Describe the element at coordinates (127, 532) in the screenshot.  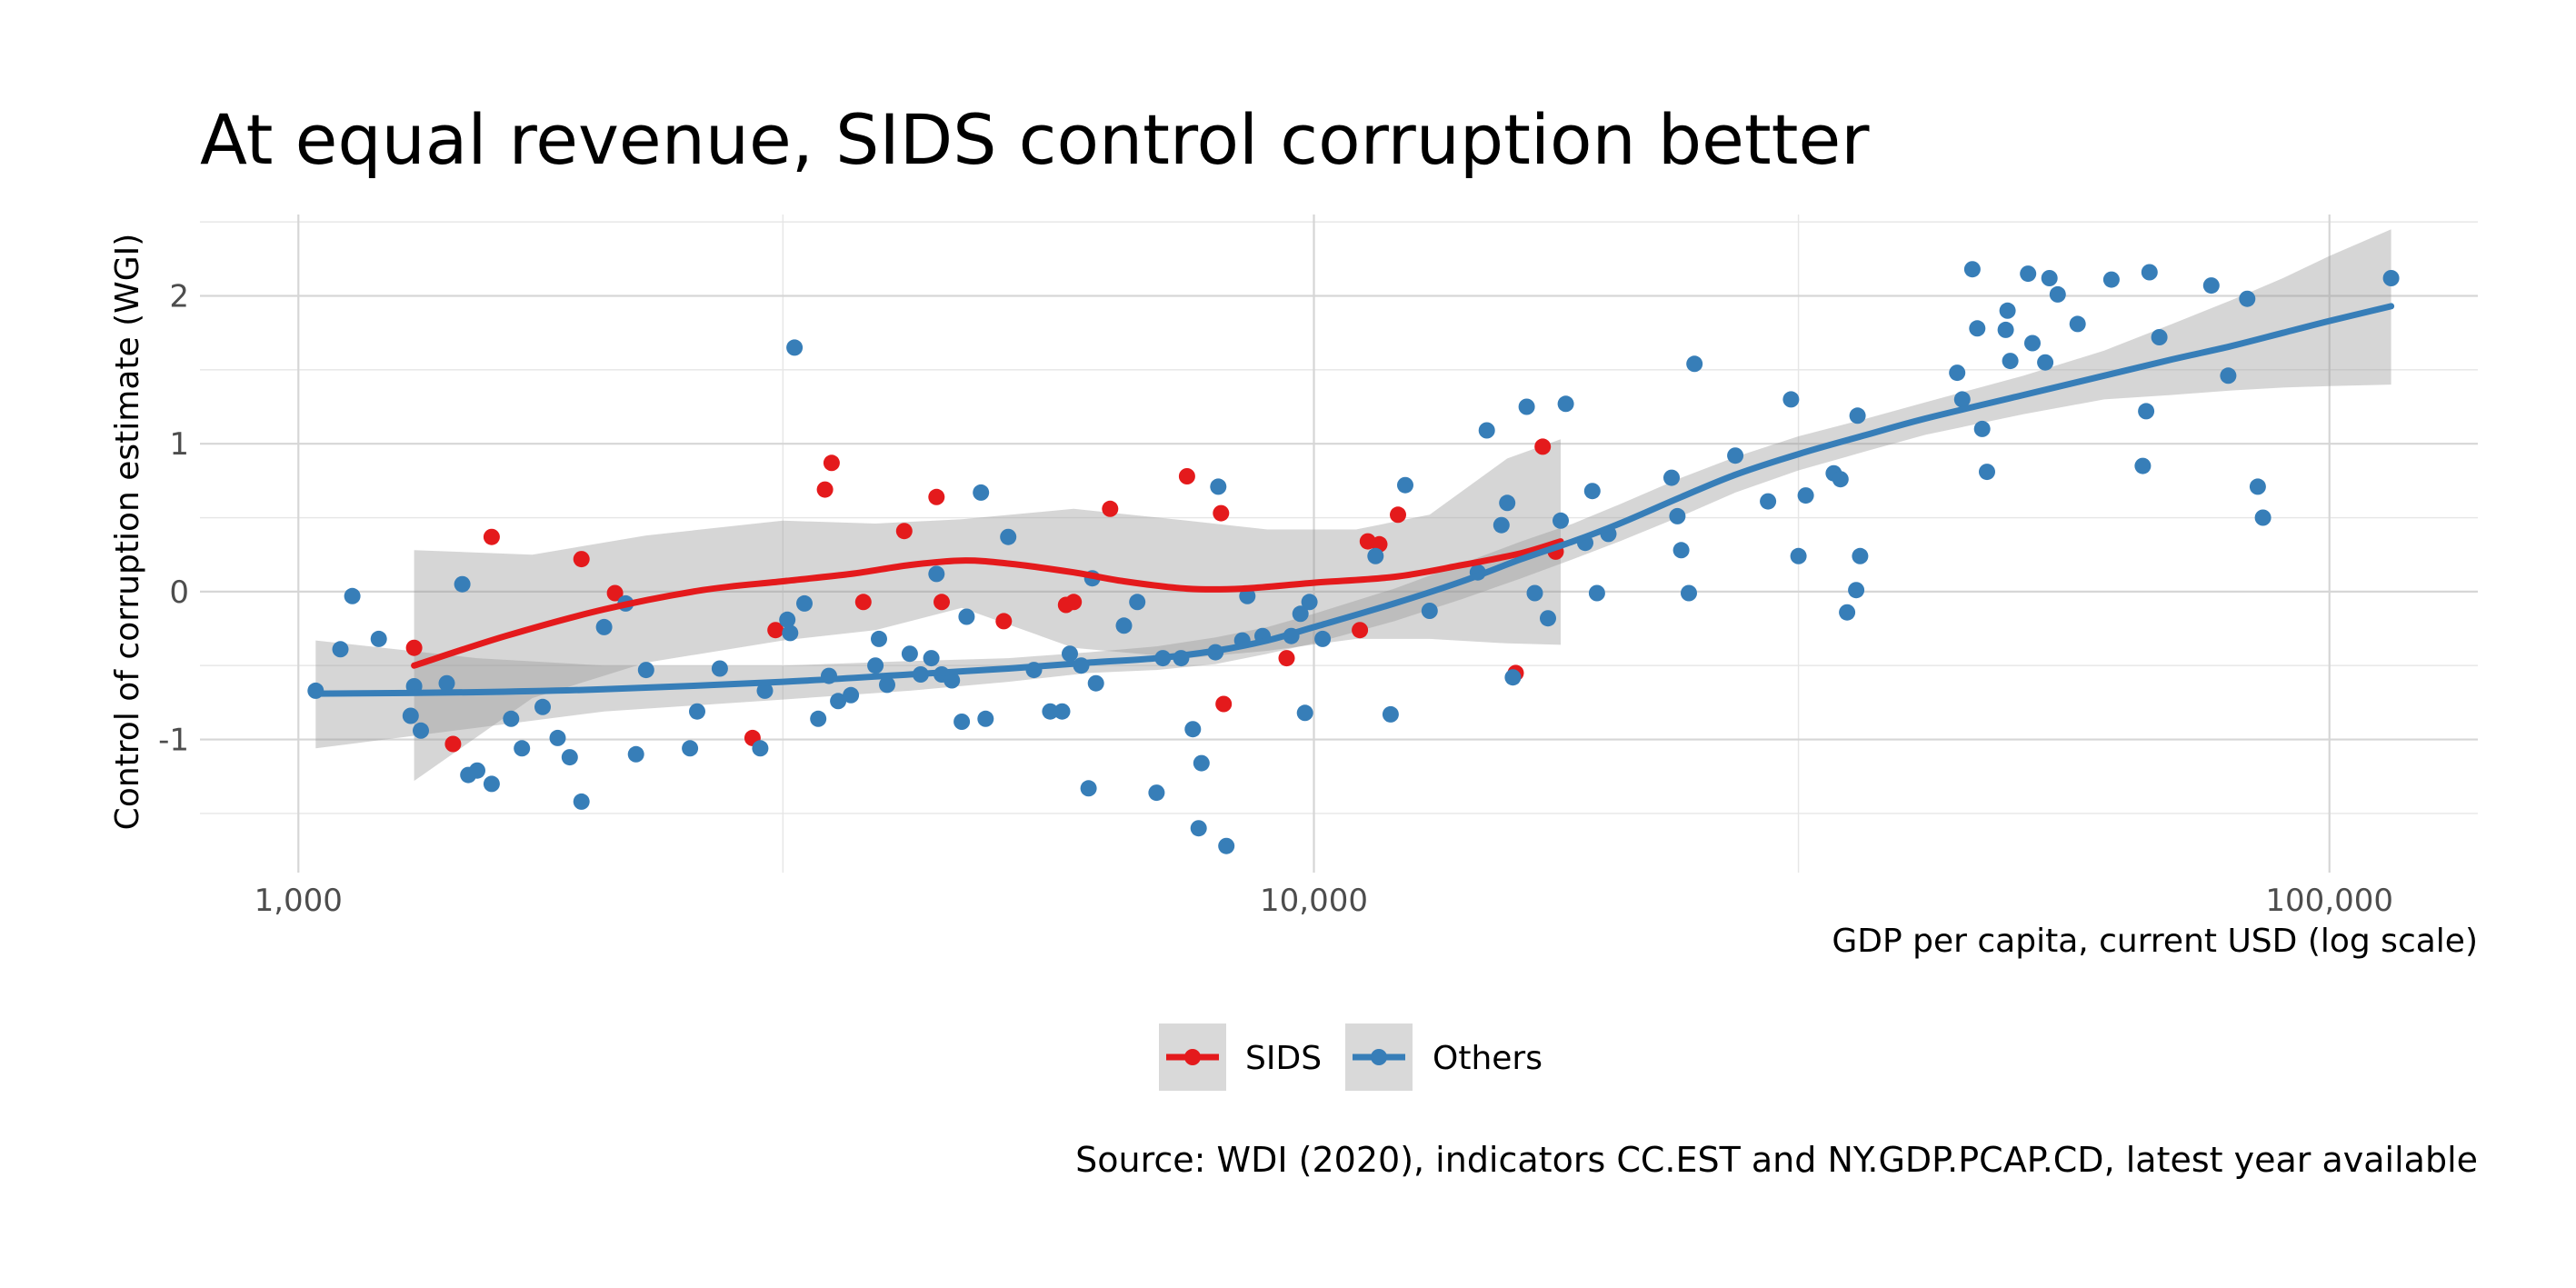
I see `y-axis-label: Control of corruption estimate (WGI)` at that location.